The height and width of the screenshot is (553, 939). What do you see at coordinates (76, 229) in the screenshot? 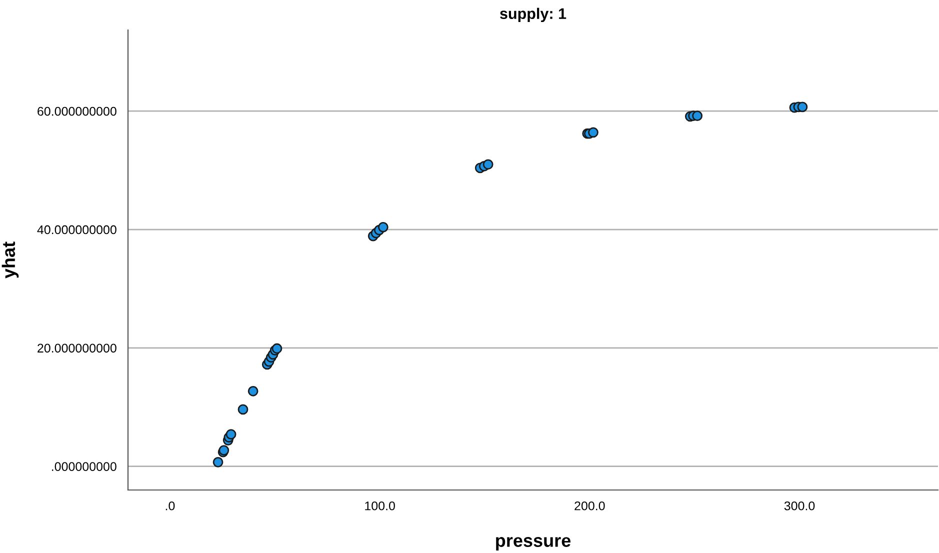
I see `y-tick-label: 40.000000000` at bounding box center [76, 229].